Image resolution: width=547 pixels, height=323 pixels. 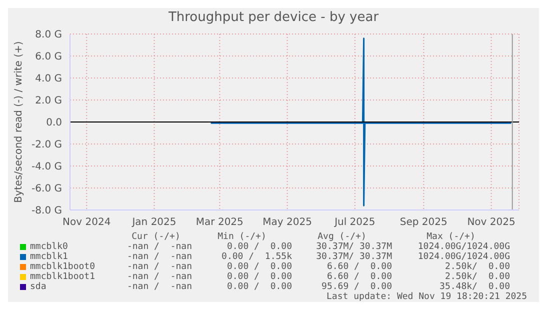 What do you see at coordinates (273, 18) in the screenshot?
I see `chart-title: Throughput per device - by year` at bounding box center [273, 18].